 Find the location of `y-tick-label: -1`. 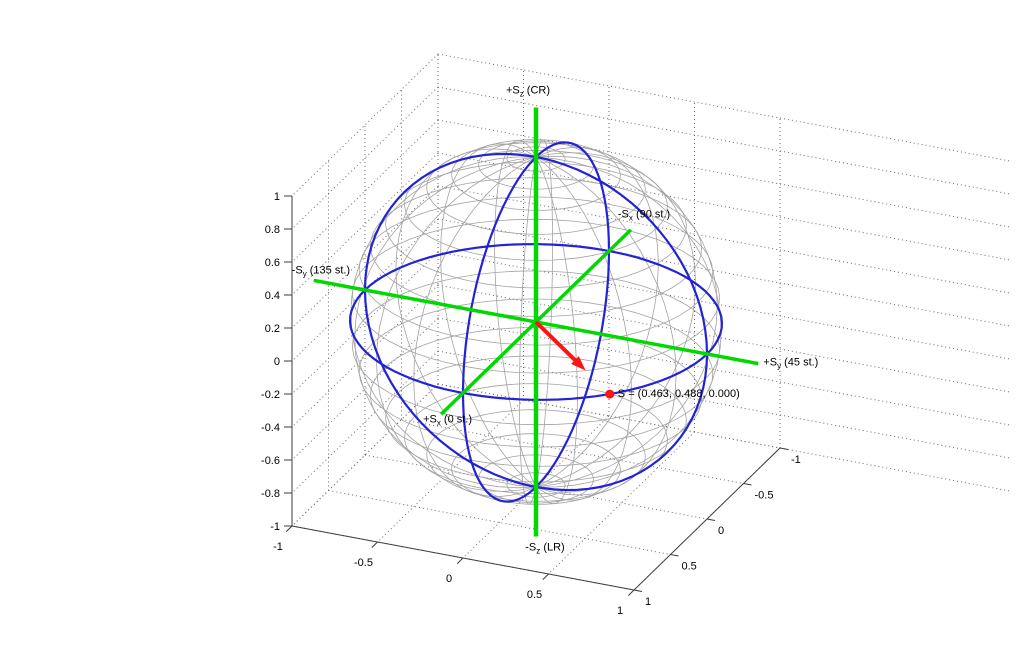

y-tick-label: -1 is located at coordinates (796, 460).